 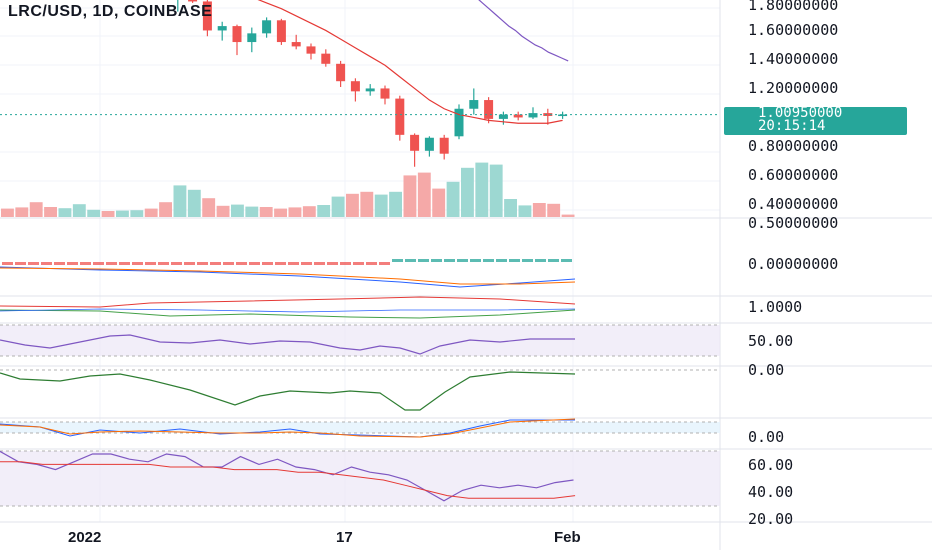 What do you see at coordinates (793, 59) in the screenshot?
I see `price-axis-label: 1.40000000` at bounding box center [793, 59].